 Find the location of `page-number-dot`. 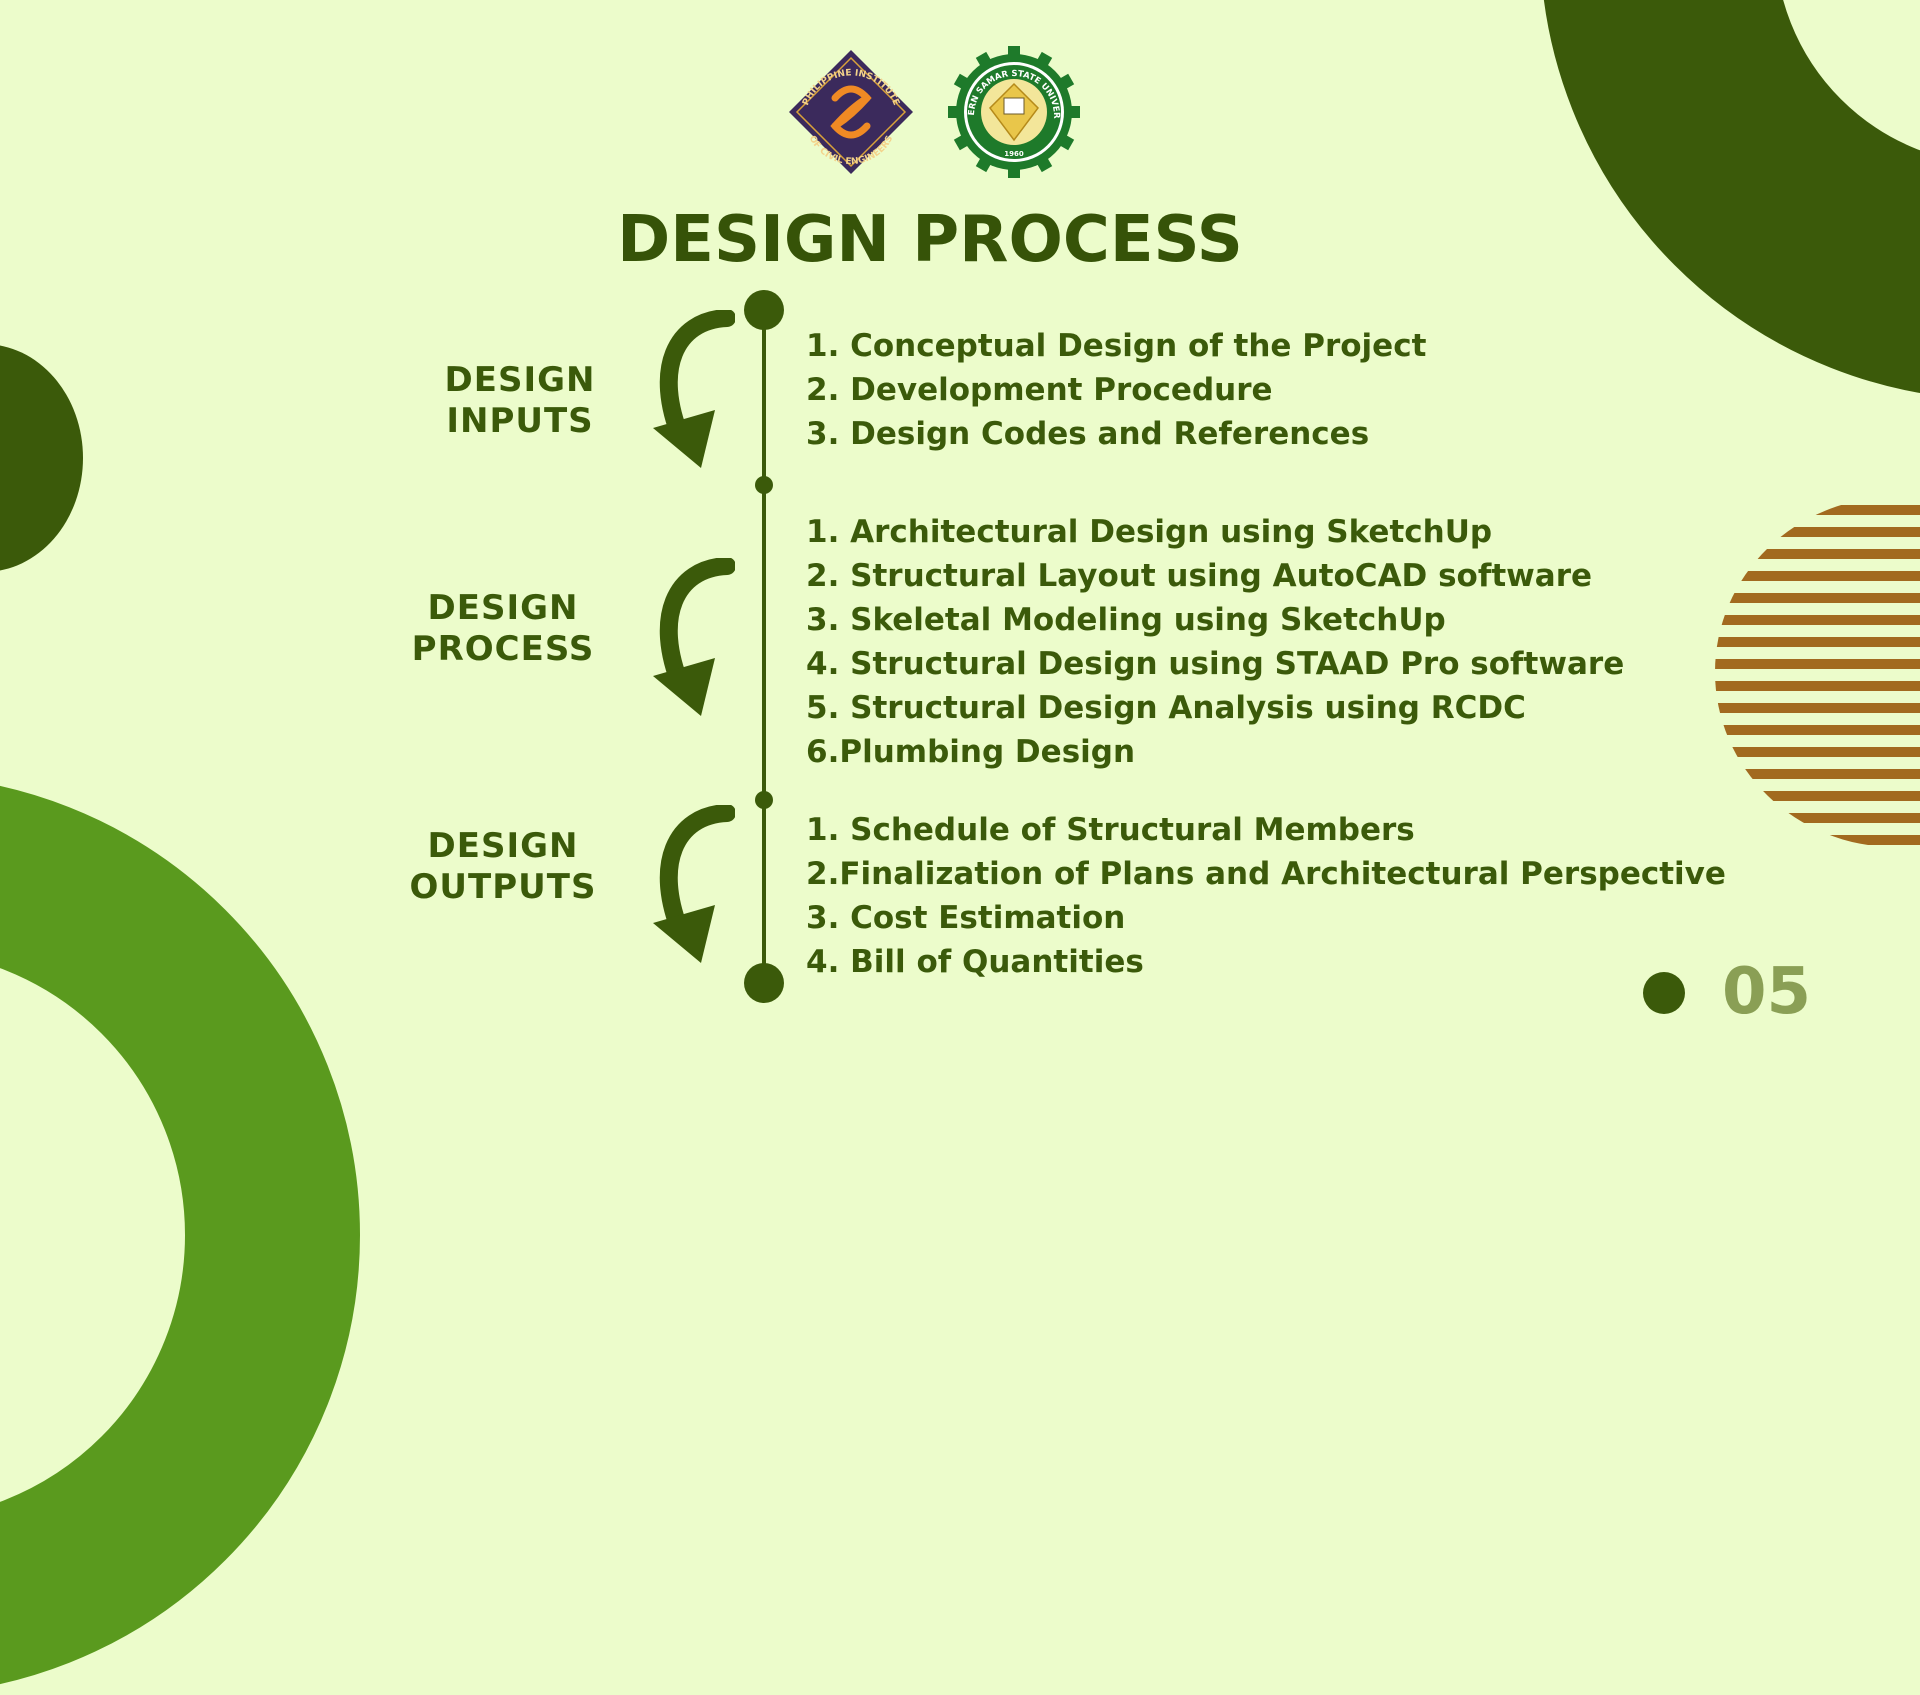

page-number-dot is located at coordinates (1664, 993).